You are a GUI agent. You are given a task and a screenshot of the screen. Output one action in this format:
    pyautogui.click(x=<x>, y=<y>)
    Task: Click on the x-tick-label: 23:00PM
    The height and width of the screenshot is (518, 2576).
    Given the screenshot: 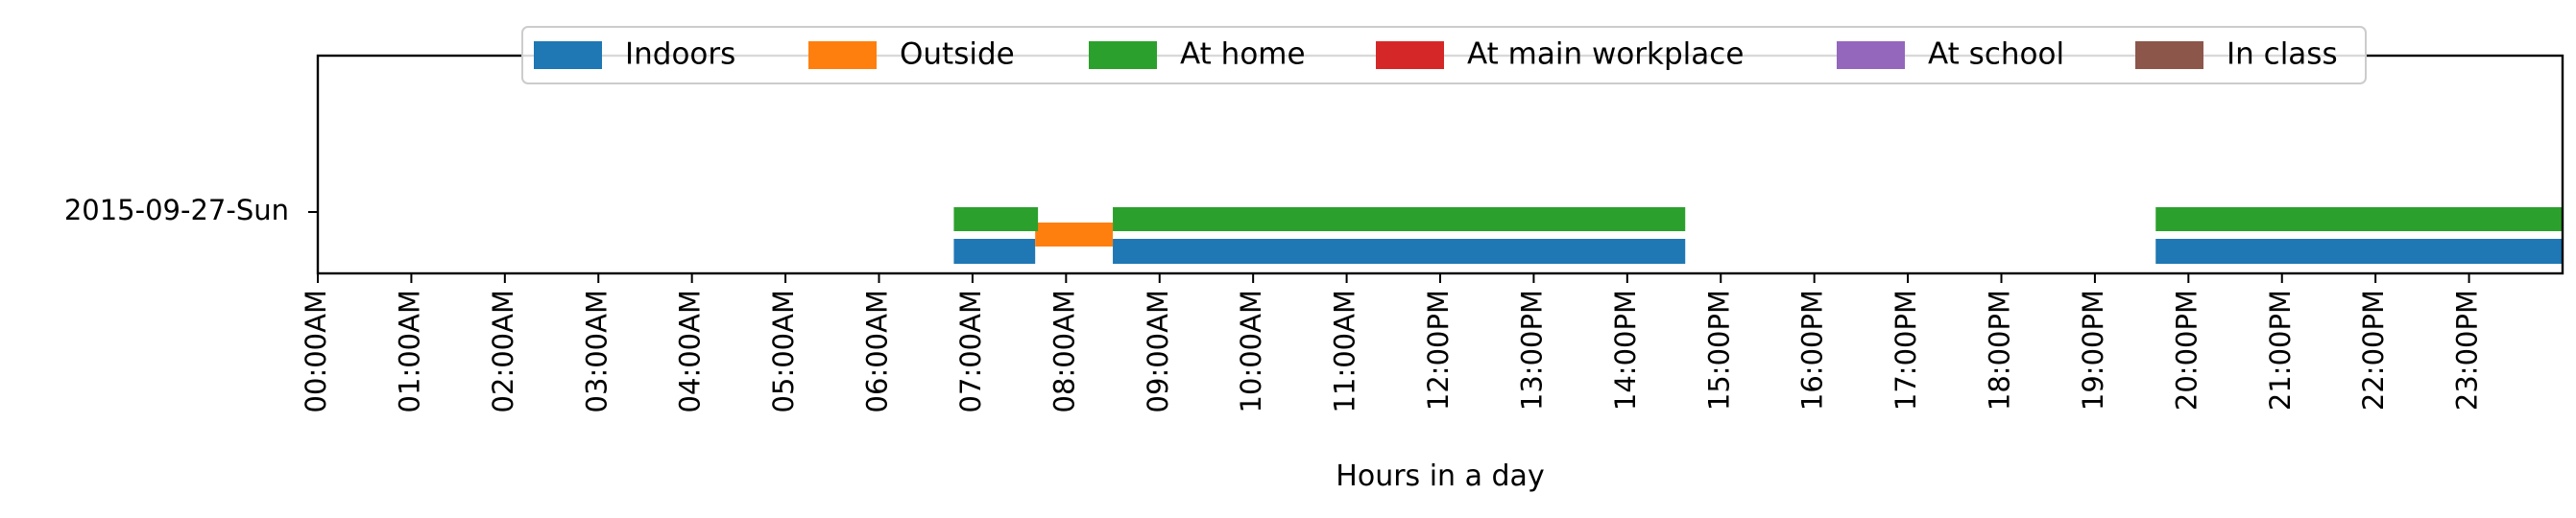 What is the action you would take?
    pyautogui.click(x=2467, y=350)
    